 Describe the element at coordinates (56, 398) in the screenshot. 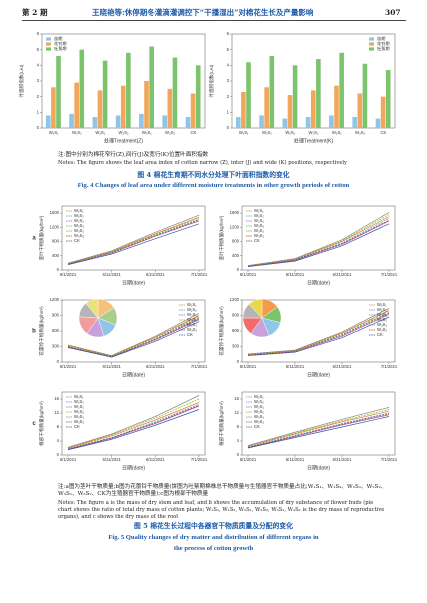

I see `y-tick-label: 16` at that location.